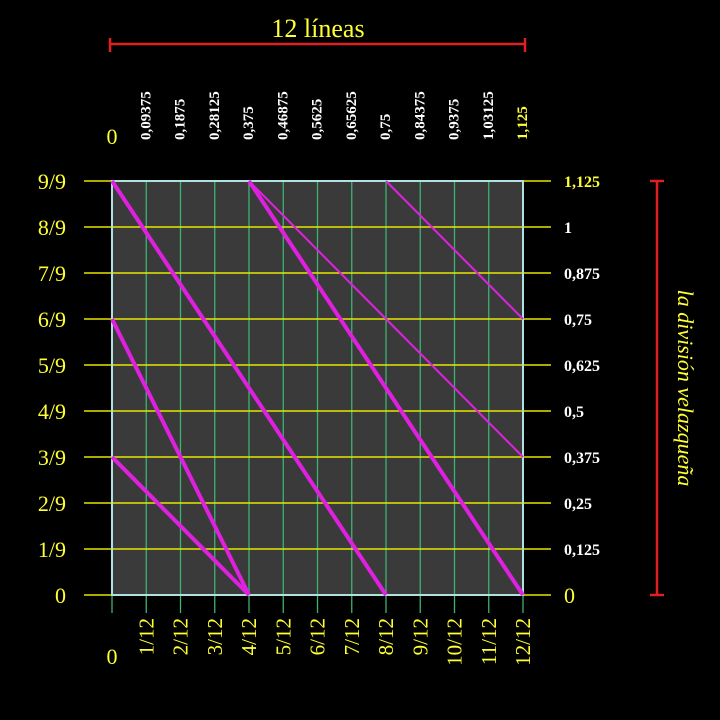  Describe the element at coordinates (685, 388) in the screenshot. I see `side-title: la división velazqueña` at that location.